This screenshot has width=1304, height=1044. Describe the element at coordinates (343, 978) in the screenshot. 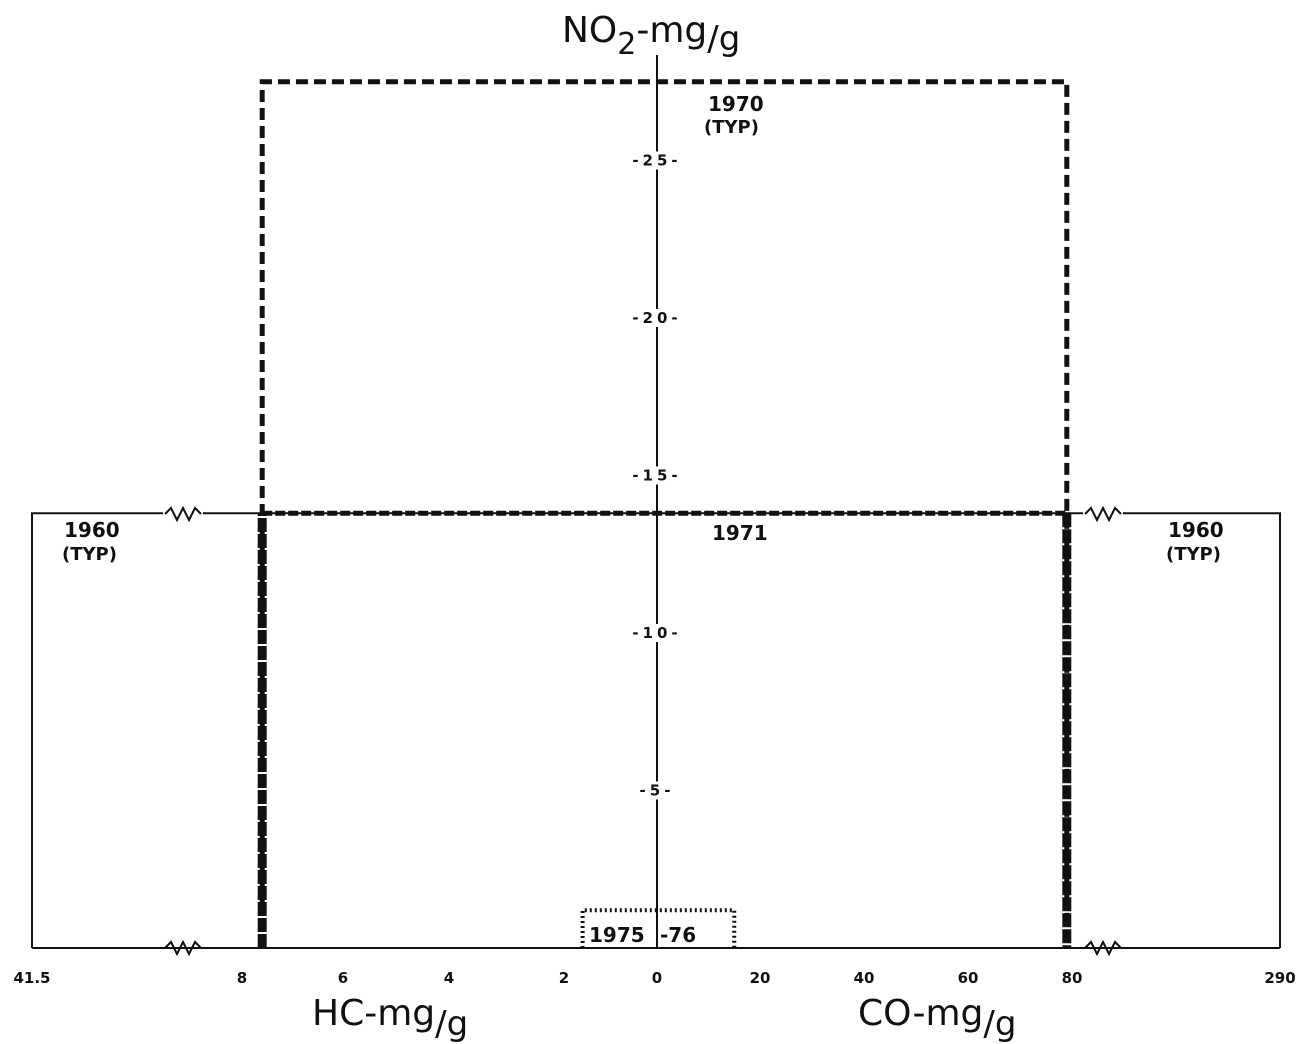

I see `hc-tick-label-2: 6` at that location.